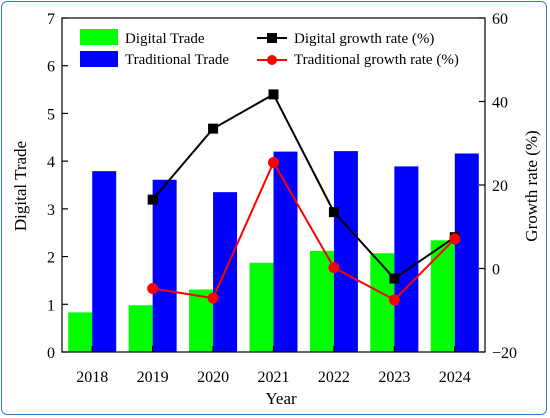 The width and height of the screenshot is (550, 418). Describe the element at coordinates (406, 259) in the screenshot. I see `bar-traditional-trade-2023` at that location.